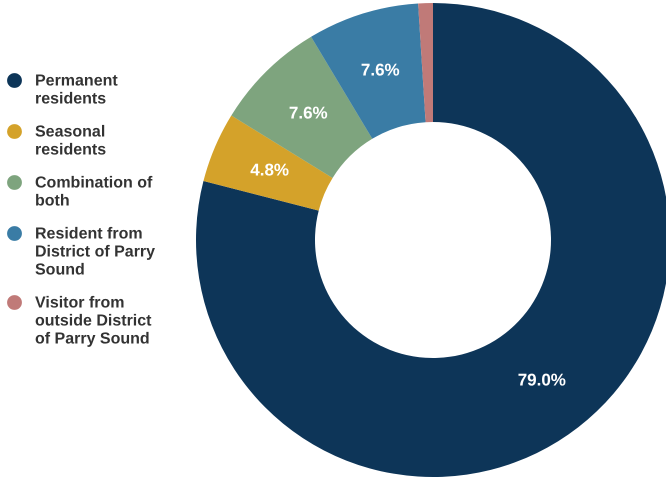 The height and width of the screenshot is (480, 666). Describe the element at coordinates (70, 141) in the screenshot. I see `legend-label: Seasonal residents` at that location.